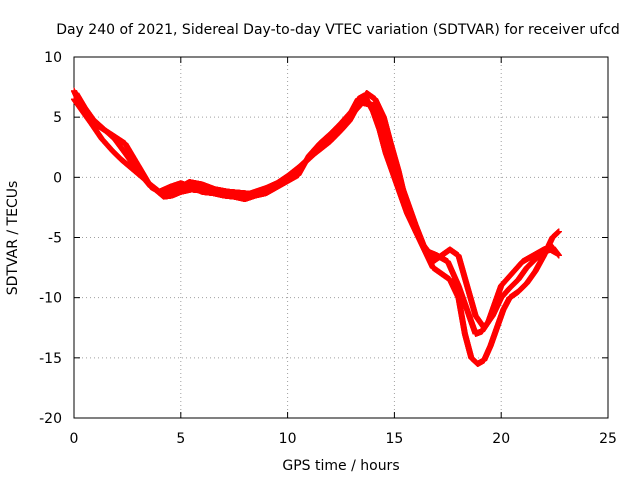 This screenshot has width=640, height=480. I want to click on y-tick-label: -15, so click(50, 359).